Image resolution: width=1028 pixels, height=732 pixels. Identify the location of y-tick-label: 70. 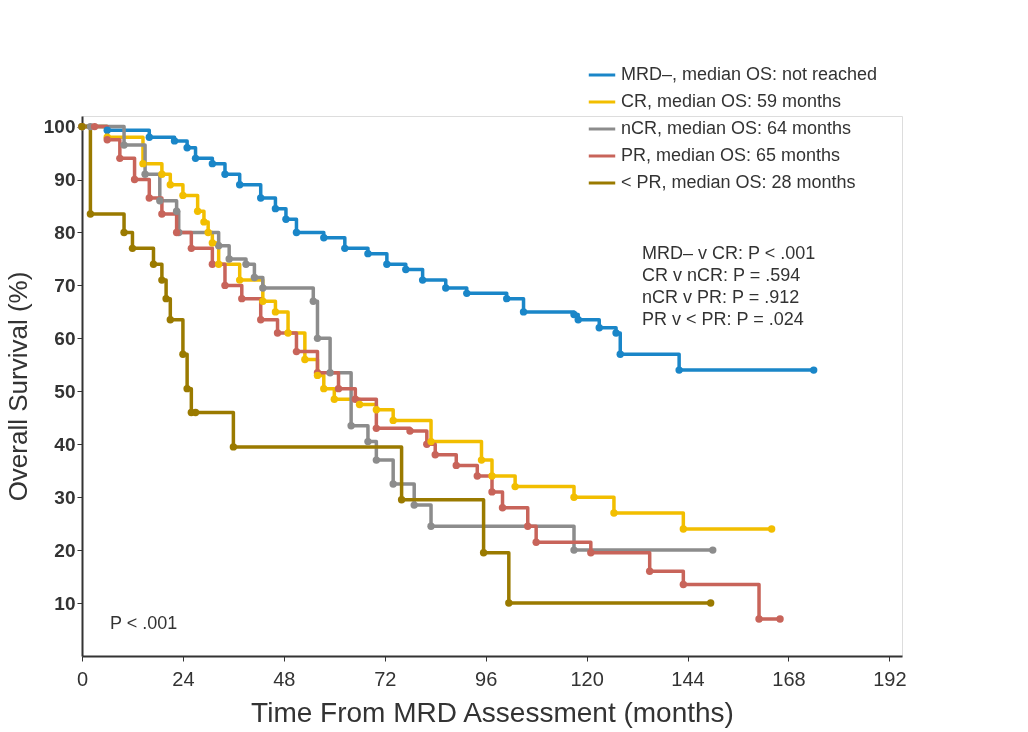
(65, 285).